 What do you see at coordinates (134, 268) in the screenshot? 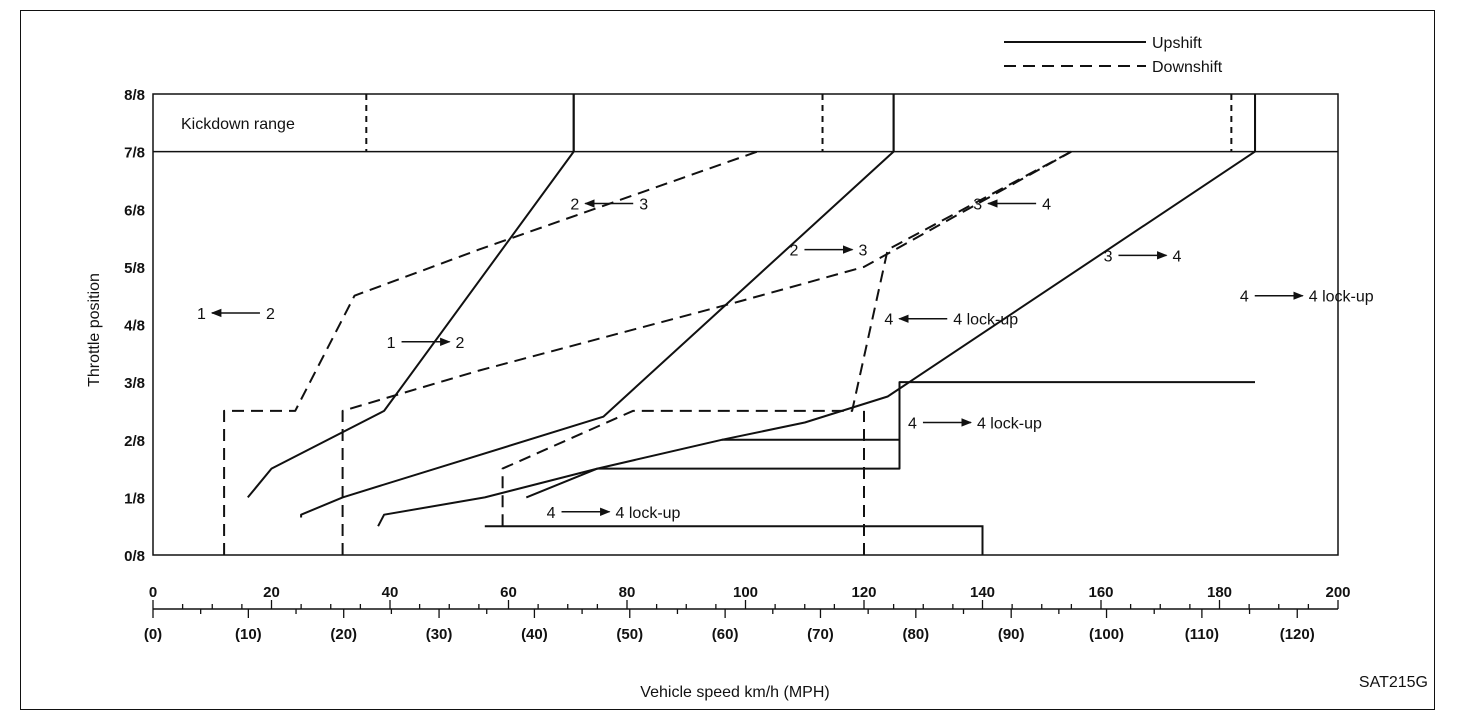
I see `y-tick-label: 5/8` at bounding box center [134, 268].